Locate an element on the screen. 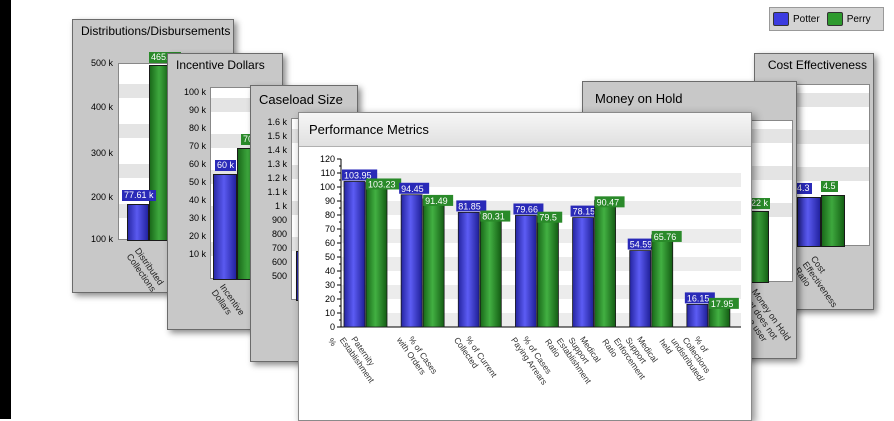 This screenshot has height=421, width=894. y-tick-label: 90 is located at coordinates (330, 201).